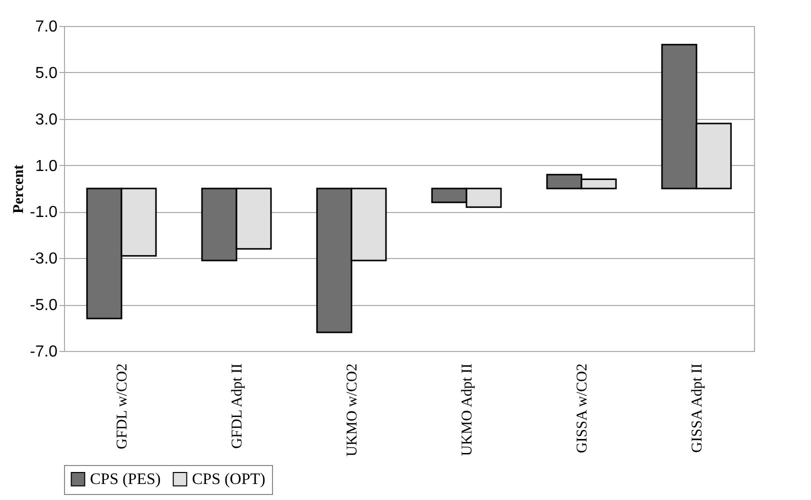 The height and width of the screenshot is (500, 811). I want to click on x-tick-label: GISSA w/CO2, so click(582, 409).